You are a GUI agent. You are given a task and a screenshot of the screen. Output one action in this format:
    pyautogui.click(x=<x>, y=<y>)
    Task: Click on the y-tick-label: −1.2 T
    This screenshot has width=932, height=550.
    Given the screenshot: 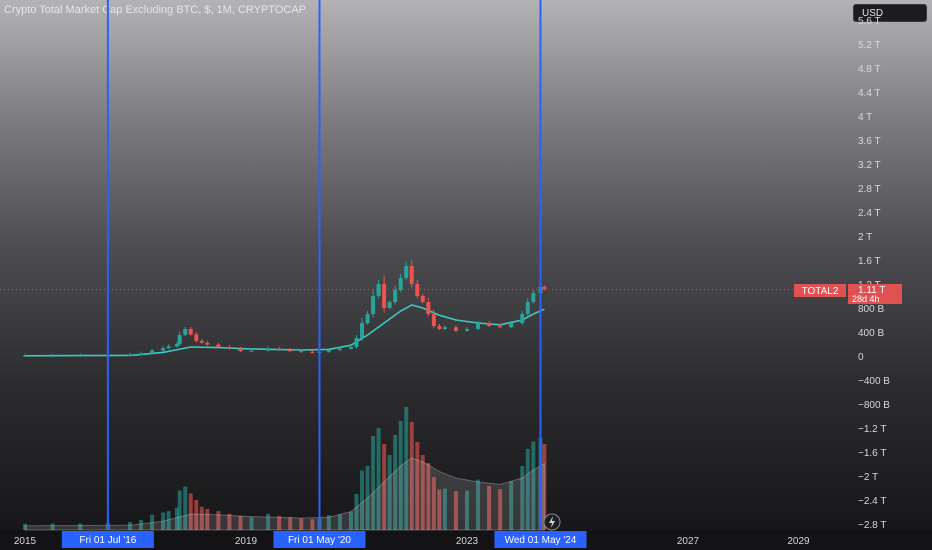 What is the action you would take?
    pyautogui.click(x=872, y=429)
    